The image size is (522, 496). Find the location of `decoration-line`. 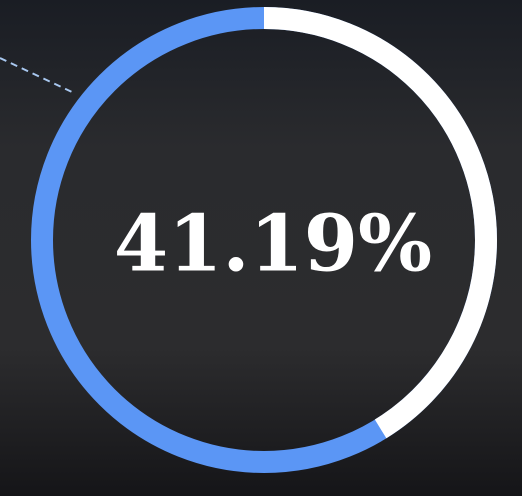

decoration-line is located at coordinates (36, 75).